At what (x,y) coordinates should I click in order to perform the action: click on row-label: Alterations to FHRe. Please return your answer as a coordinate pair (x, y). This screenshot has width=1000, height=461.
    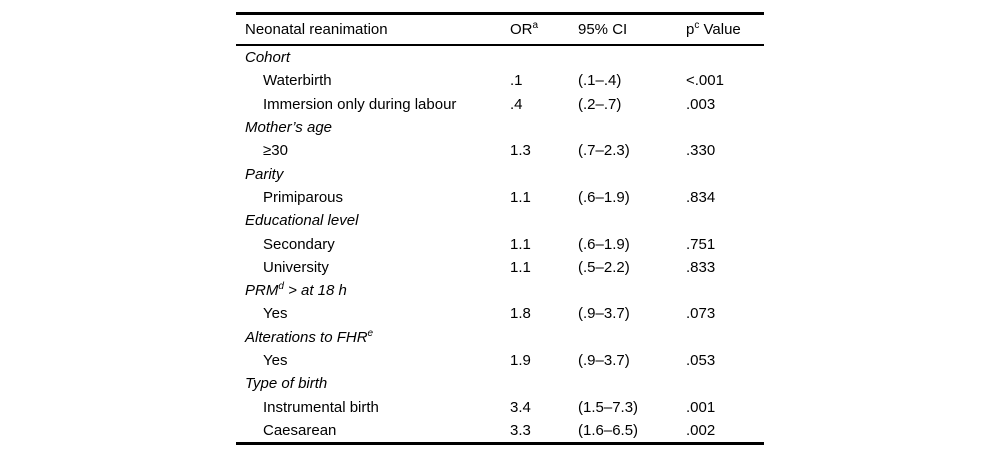
    Looking at the image, I should click on (309, 336).